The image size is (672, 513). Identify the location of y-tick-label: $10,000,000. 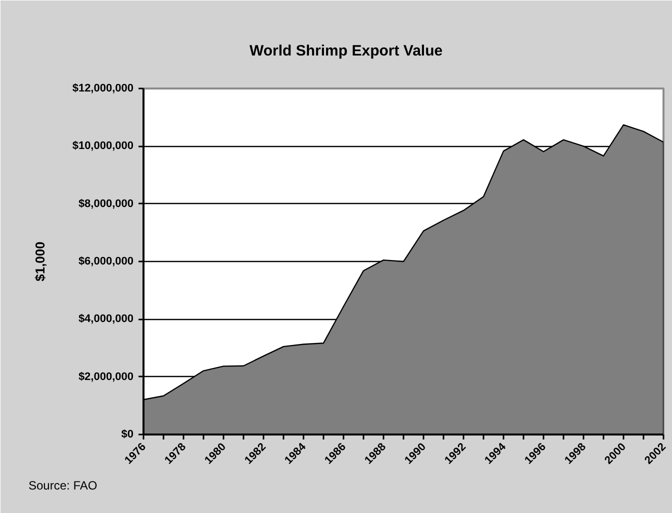
(103, 146).